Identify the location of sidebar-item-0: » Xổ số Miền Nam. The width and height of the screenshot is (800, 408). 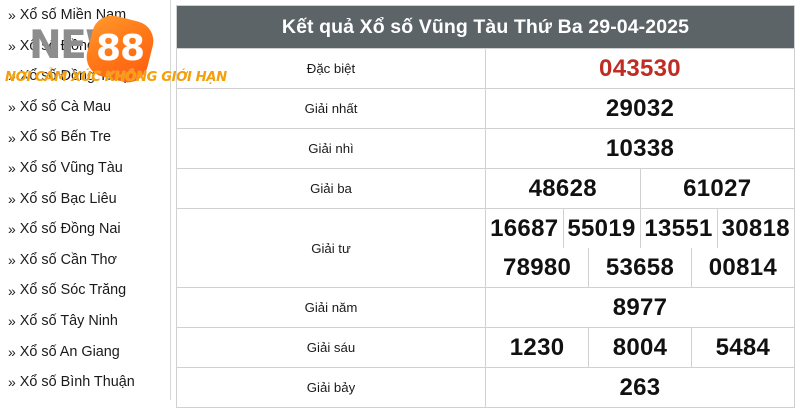
(85, 15).